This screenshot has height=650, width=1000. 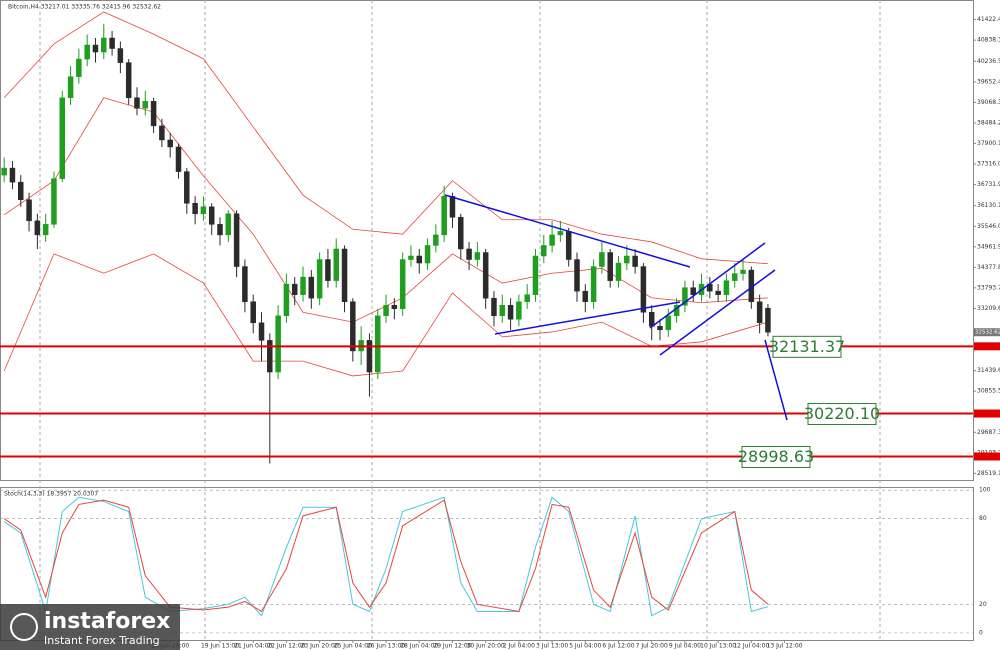 What do you see at coordinates (585, 646) in the screenshot?
I see `x-tick-label: 5 Jul 04:00` at bounding box center [585, 646].